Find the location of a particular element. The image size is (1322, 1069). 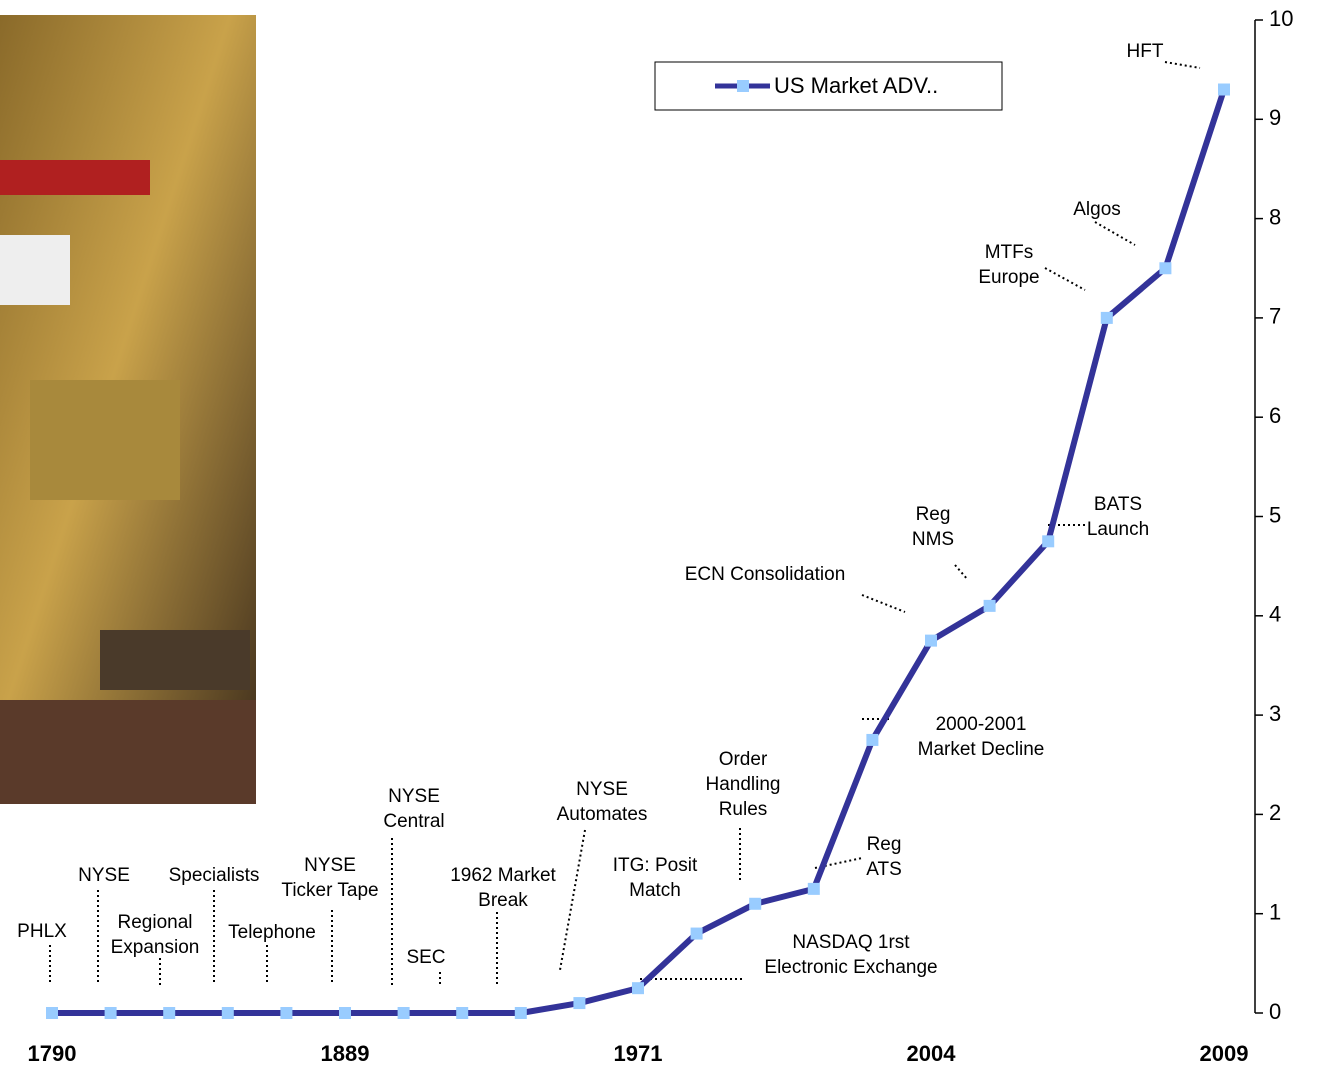

x-tick-label: 2004 is located at coordinates (932, 1053).